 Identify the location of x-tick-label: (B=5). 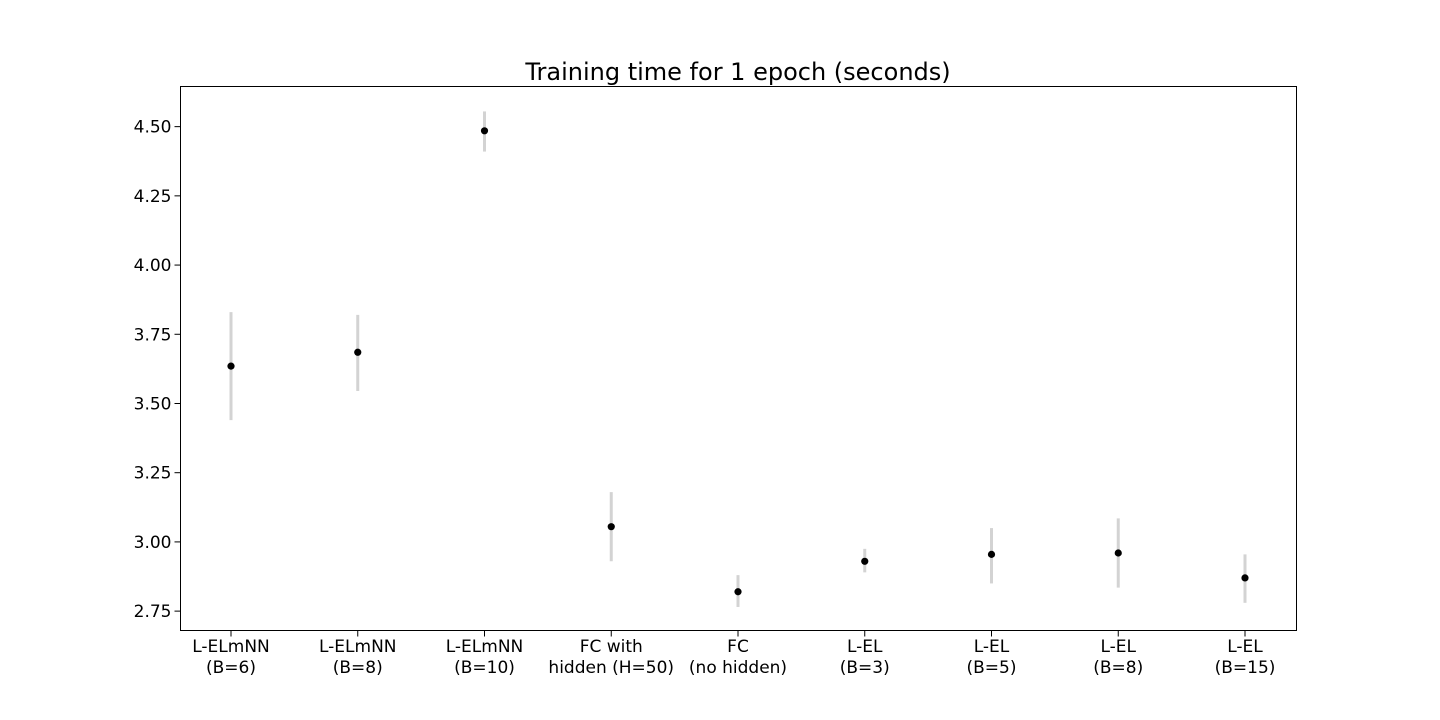
(992, 668).